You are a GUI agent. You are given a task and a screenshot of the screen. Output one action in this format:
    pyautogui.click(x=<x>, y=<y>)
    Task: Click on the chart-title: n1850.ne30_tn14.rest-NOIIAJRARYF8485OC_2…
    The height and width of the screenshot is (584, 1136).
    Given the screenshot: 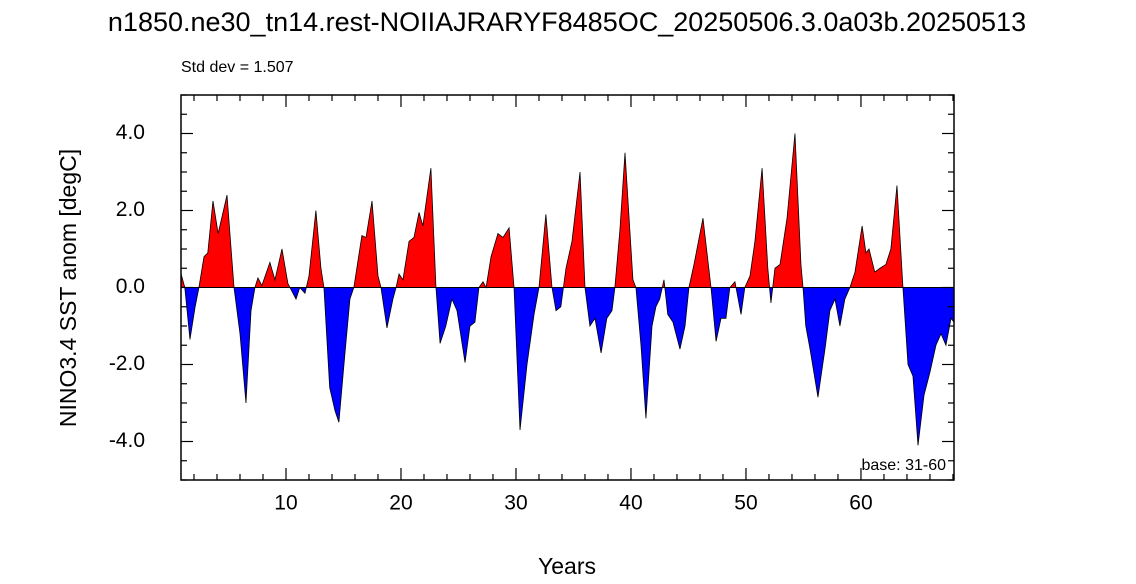 What is the action you would take?
    pyautogui.click(x=567, y=22)
    